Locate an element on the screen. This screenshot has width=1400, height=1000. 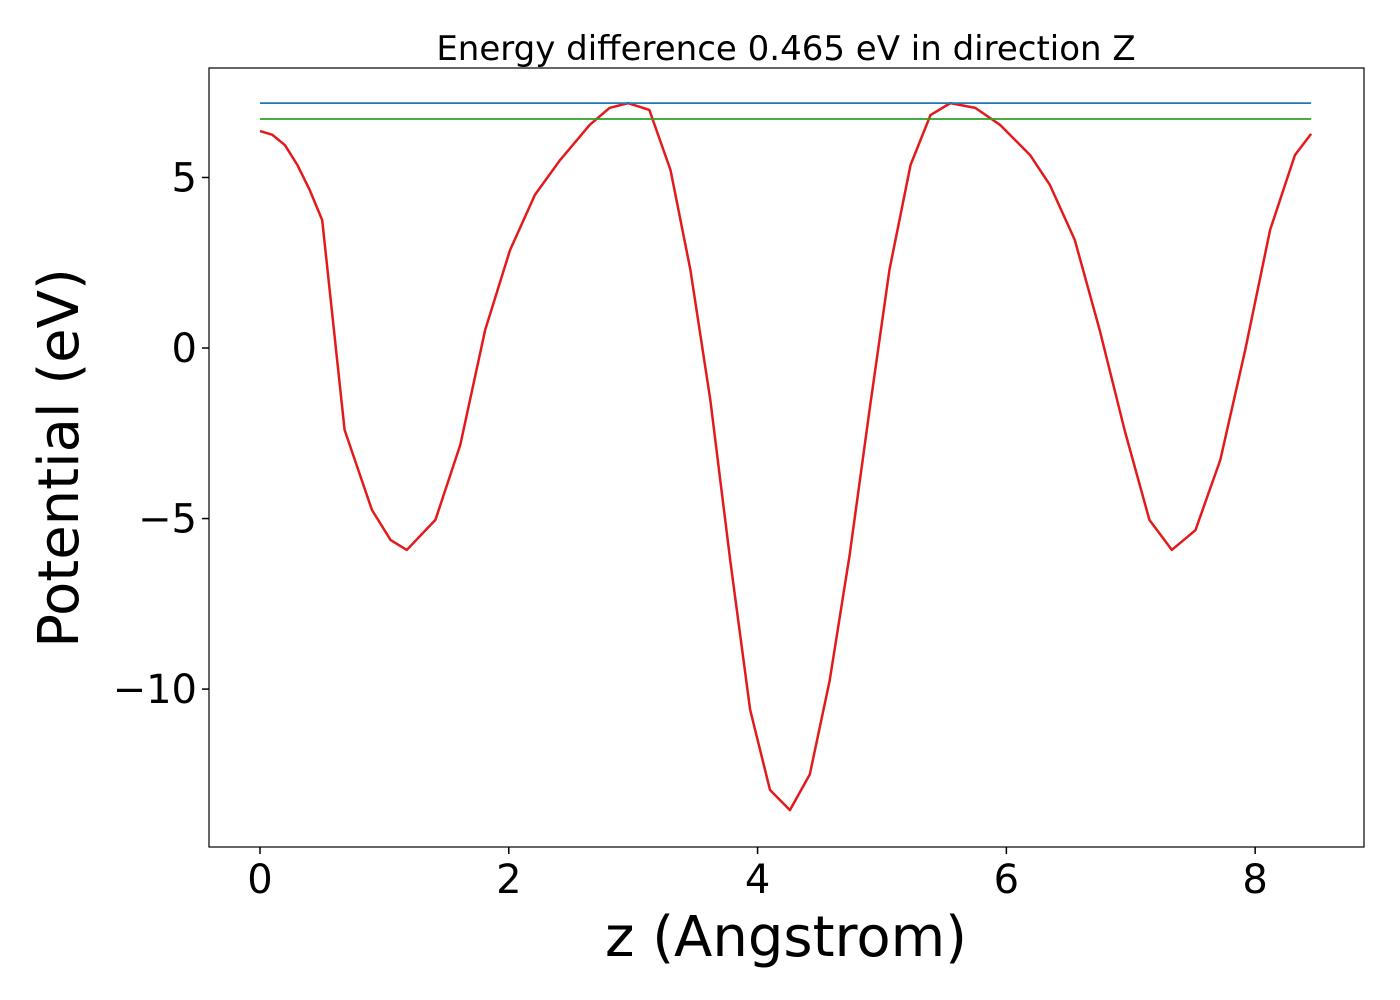
y-tick-label: −10 is located at coordinates (155, 690).